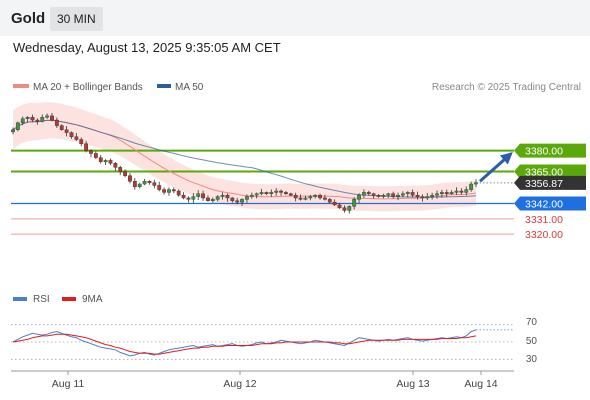  What do you see at coordinates (69, 299) in the screenshot?
I see `legend-swatch-9ma` at bounding box center [69, 299].